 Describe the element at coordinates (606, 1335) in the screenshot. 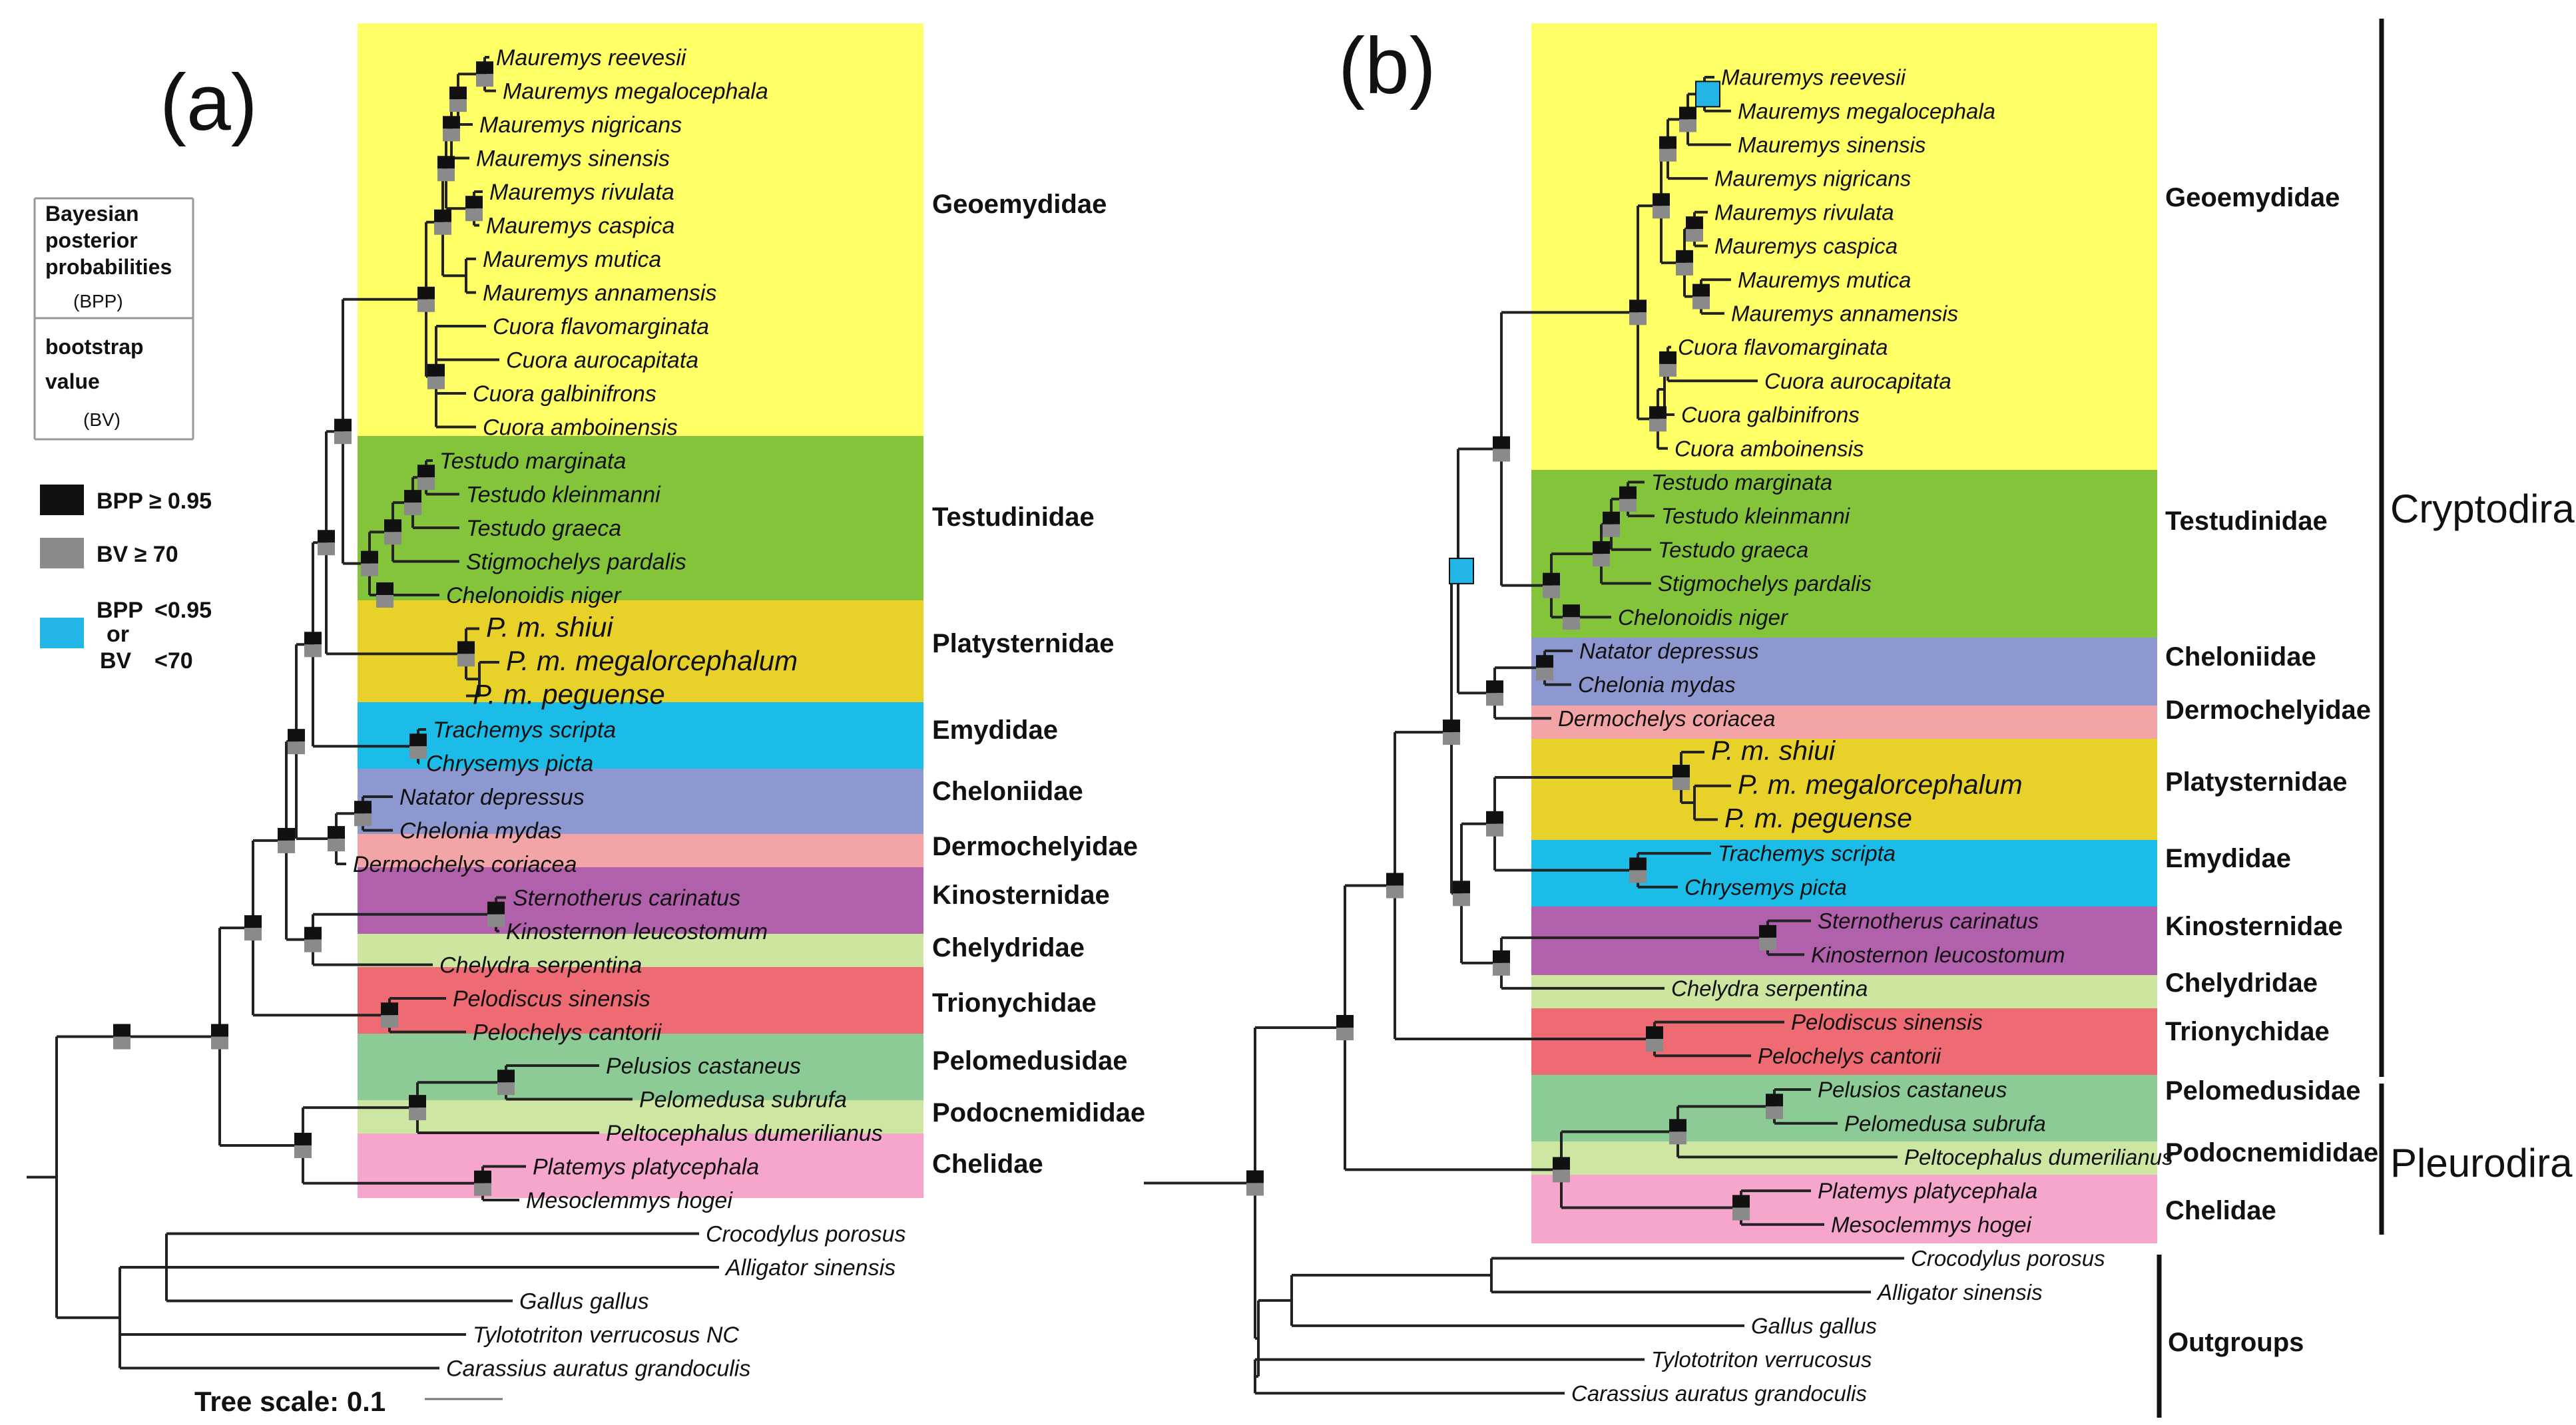

I see `taxon-label-tylototriton-verrucosus-nc: Tylototriton verrucosus NC` at that location.